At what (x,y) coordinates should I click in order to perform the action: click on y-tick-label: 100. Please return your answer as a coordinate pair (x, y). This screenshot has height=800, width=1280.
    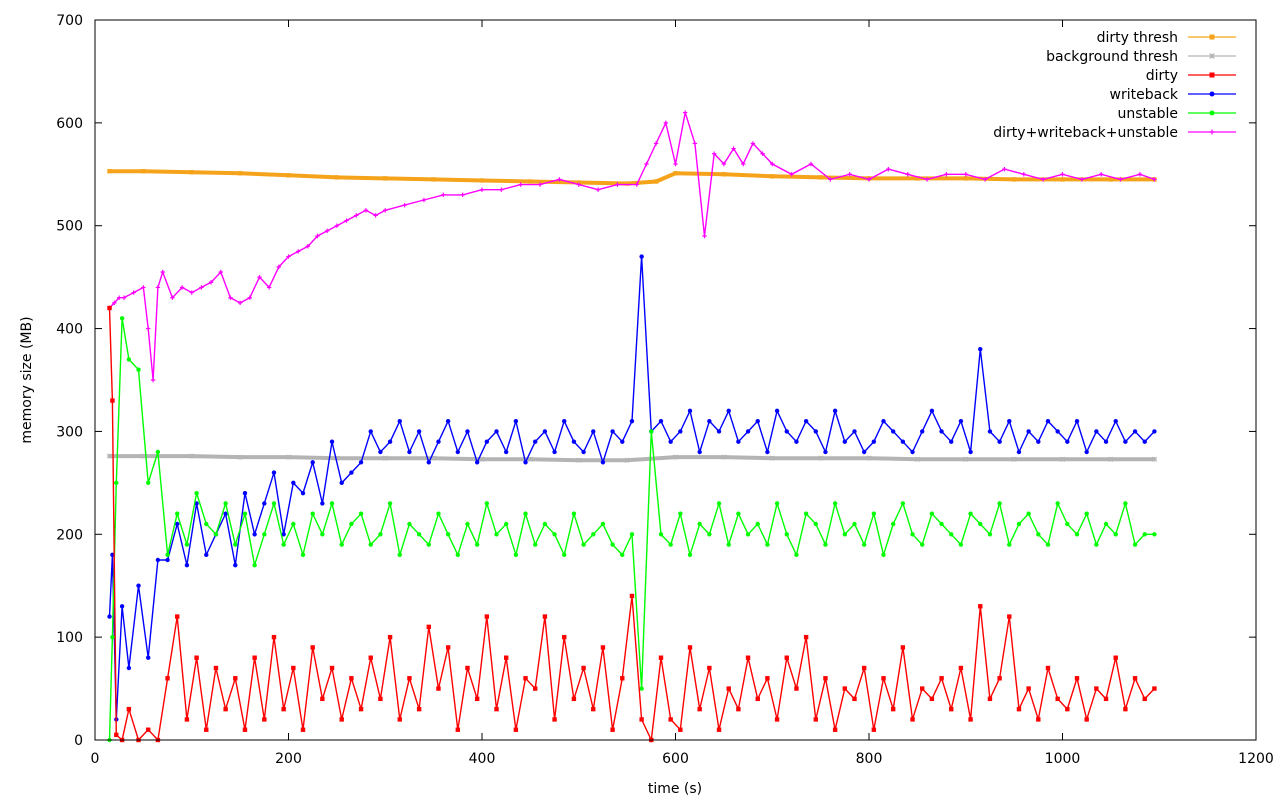
    Looking at the image, I should click on (69, 638).